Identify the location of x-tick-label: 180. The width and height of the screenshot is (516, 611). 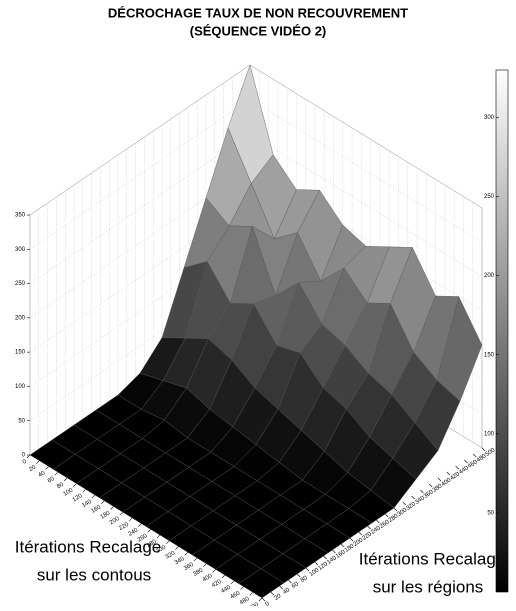
(106, 515).